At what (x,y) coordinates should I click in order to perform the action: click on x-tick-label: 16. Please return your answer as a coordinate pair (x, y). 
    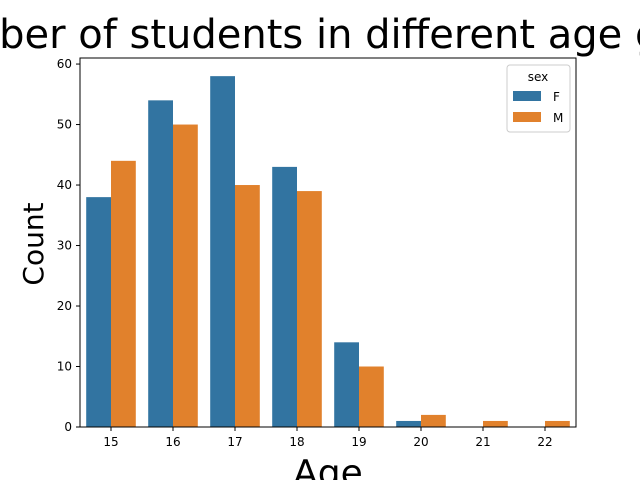
    Looking at the image, I should click on (172, 442).